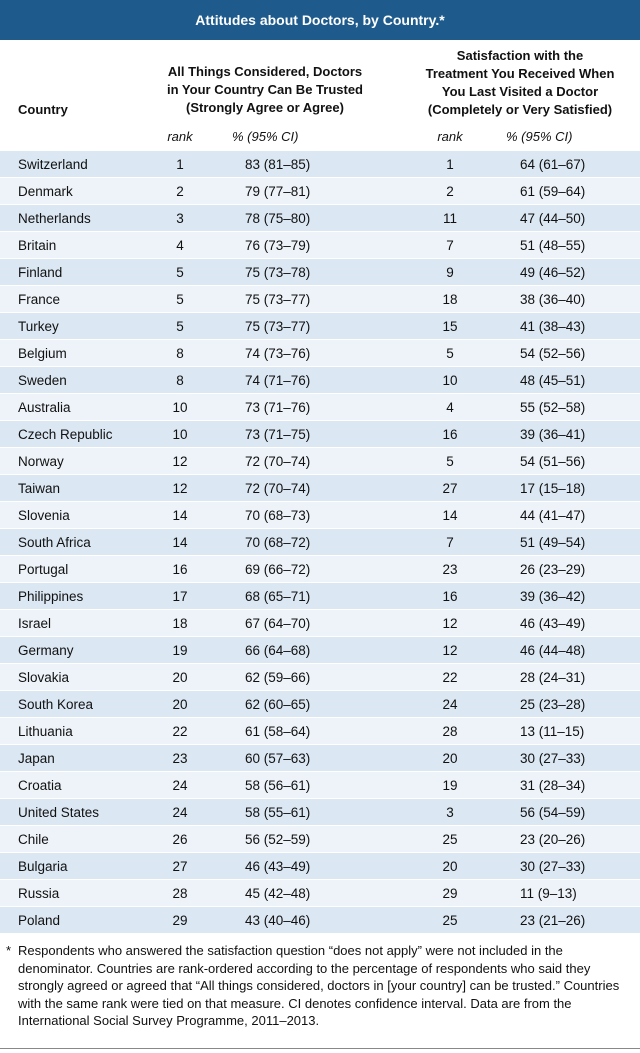 The image size is (640, 1053). Describe the element at coordinates (553, 407) in the screenshot. I see `satisfaction-percent: 55 (52–58)` at that location.